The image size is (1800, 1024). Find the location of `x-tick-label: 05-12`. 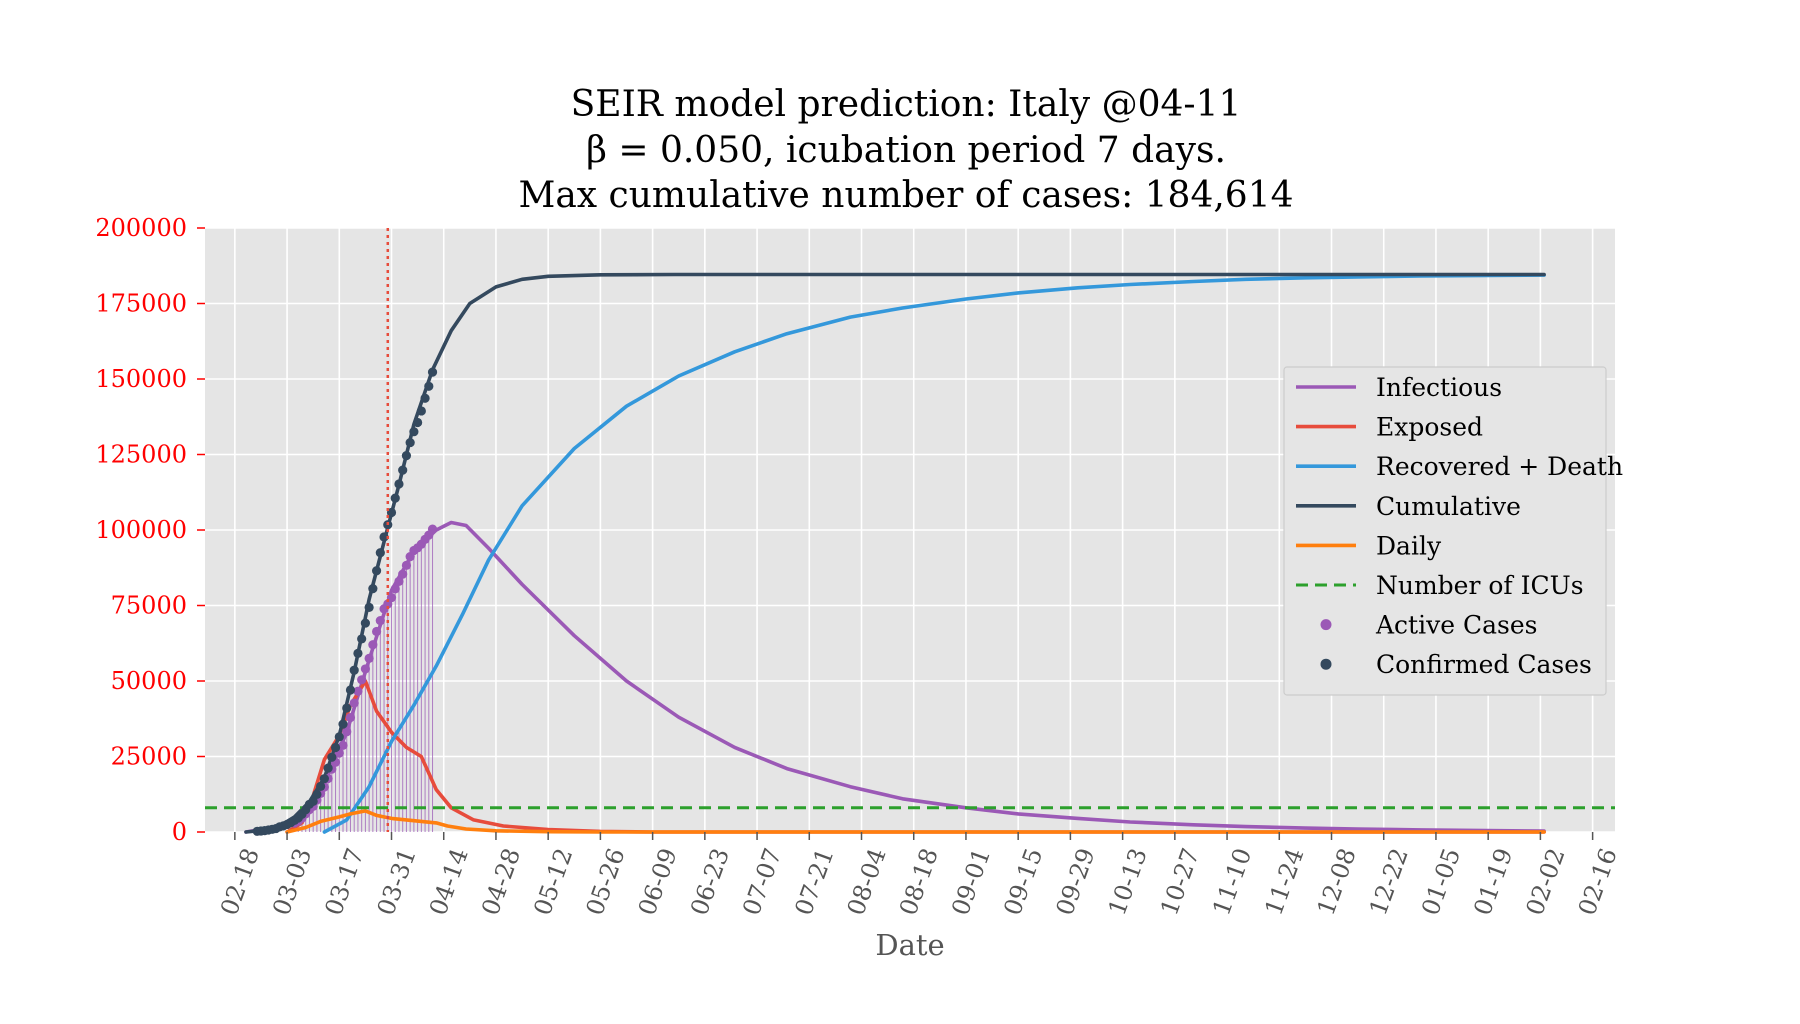

x-tick-label: 05-12 is located at coordinates (553, 881).